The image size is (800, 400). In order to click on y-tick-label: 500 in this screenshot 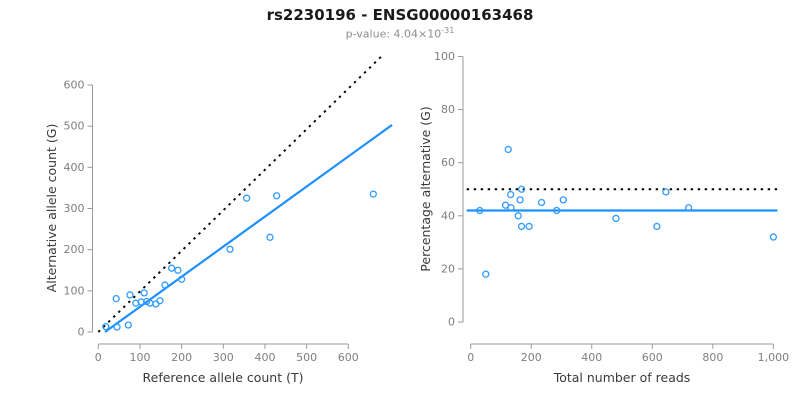, I will do `click(74, 126)`.